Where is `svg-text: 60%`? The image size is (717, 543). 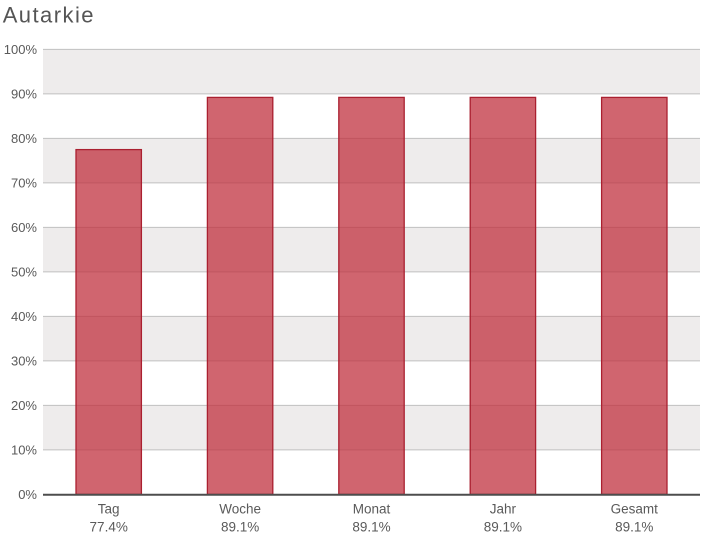
svg-text: 60% is located at coordinates (24, 227).